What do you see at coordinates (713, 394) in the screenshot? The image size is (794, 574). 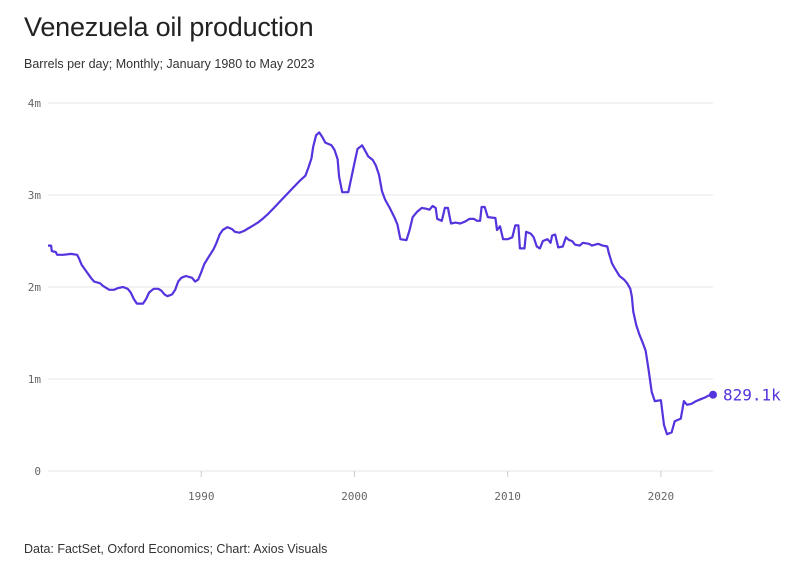 I see `end-point-marker` at bounding box center [713, 394].